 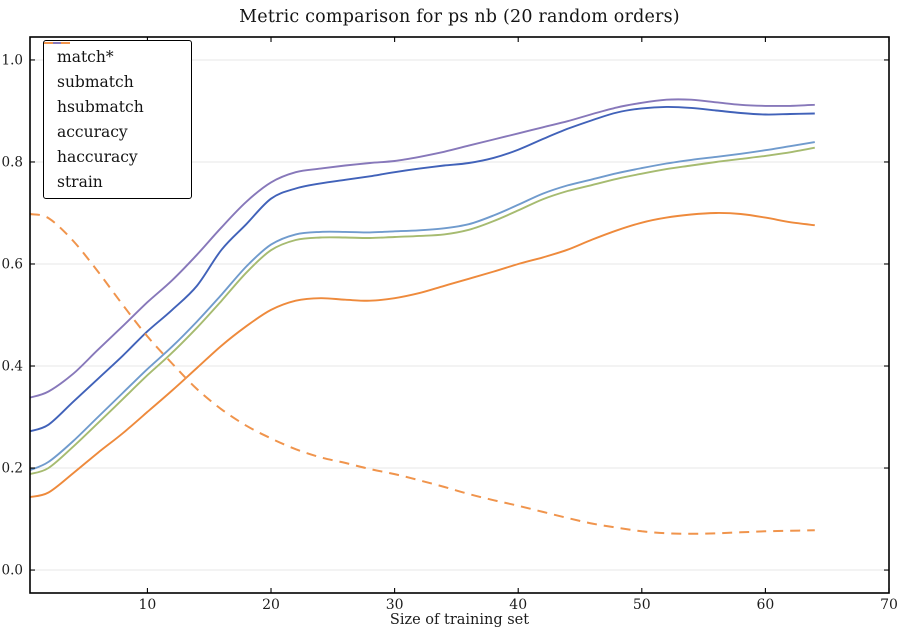 I want to click on legend-item-strain: strain, so click(x=117, y=119).